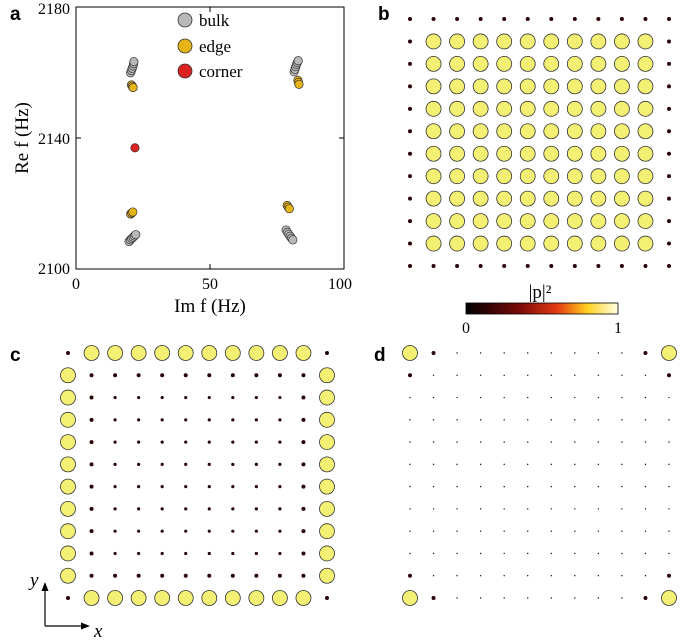  I want to click on legend-marker-corner, so click(185, 71).